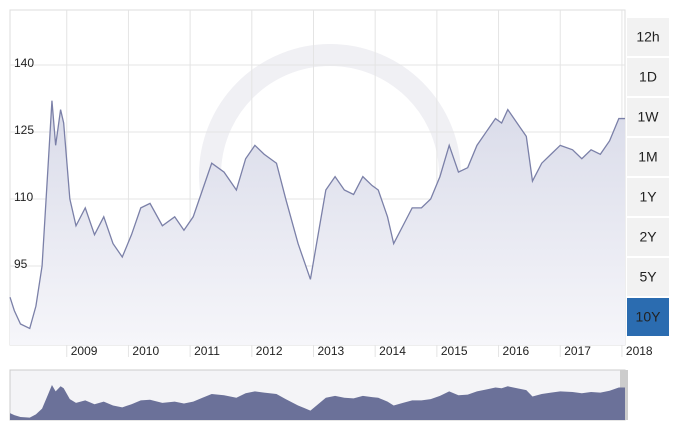 Image resolution: width=694 pixels, height=442 pixels. I want to click on x-tick-label: 2014, so click(392, 351).